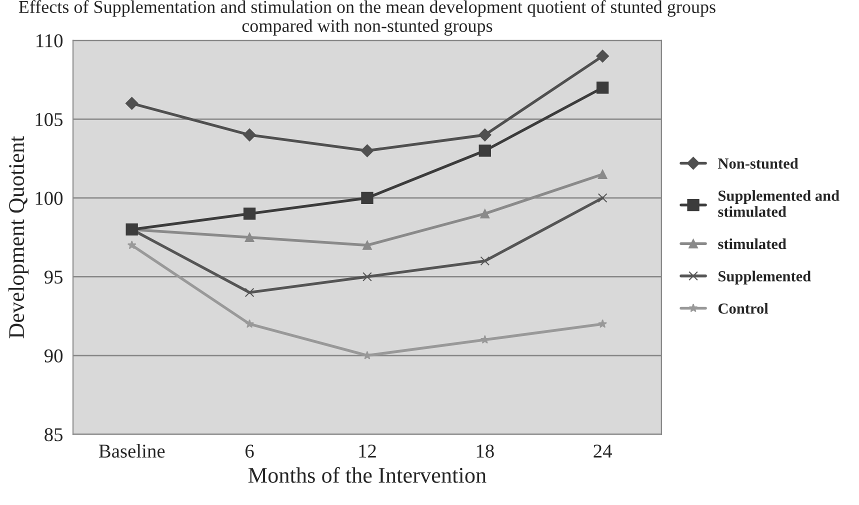 The width and height of the screenshot is (859, 505). What do you see at coordinates (367, 451) in the screenshot?
I see `x-tick-label: 12` at bounding box center [367, 451].